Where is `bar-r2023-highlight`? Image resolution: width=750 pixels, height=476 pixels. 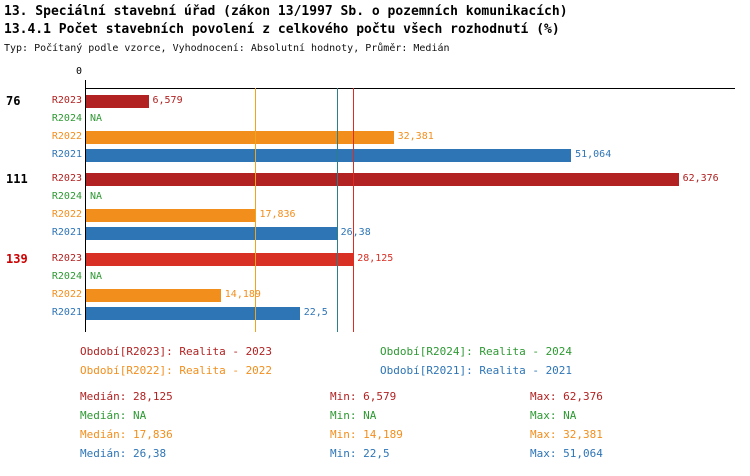 bar-r2023-highlight is located at coordinates (220, 259).